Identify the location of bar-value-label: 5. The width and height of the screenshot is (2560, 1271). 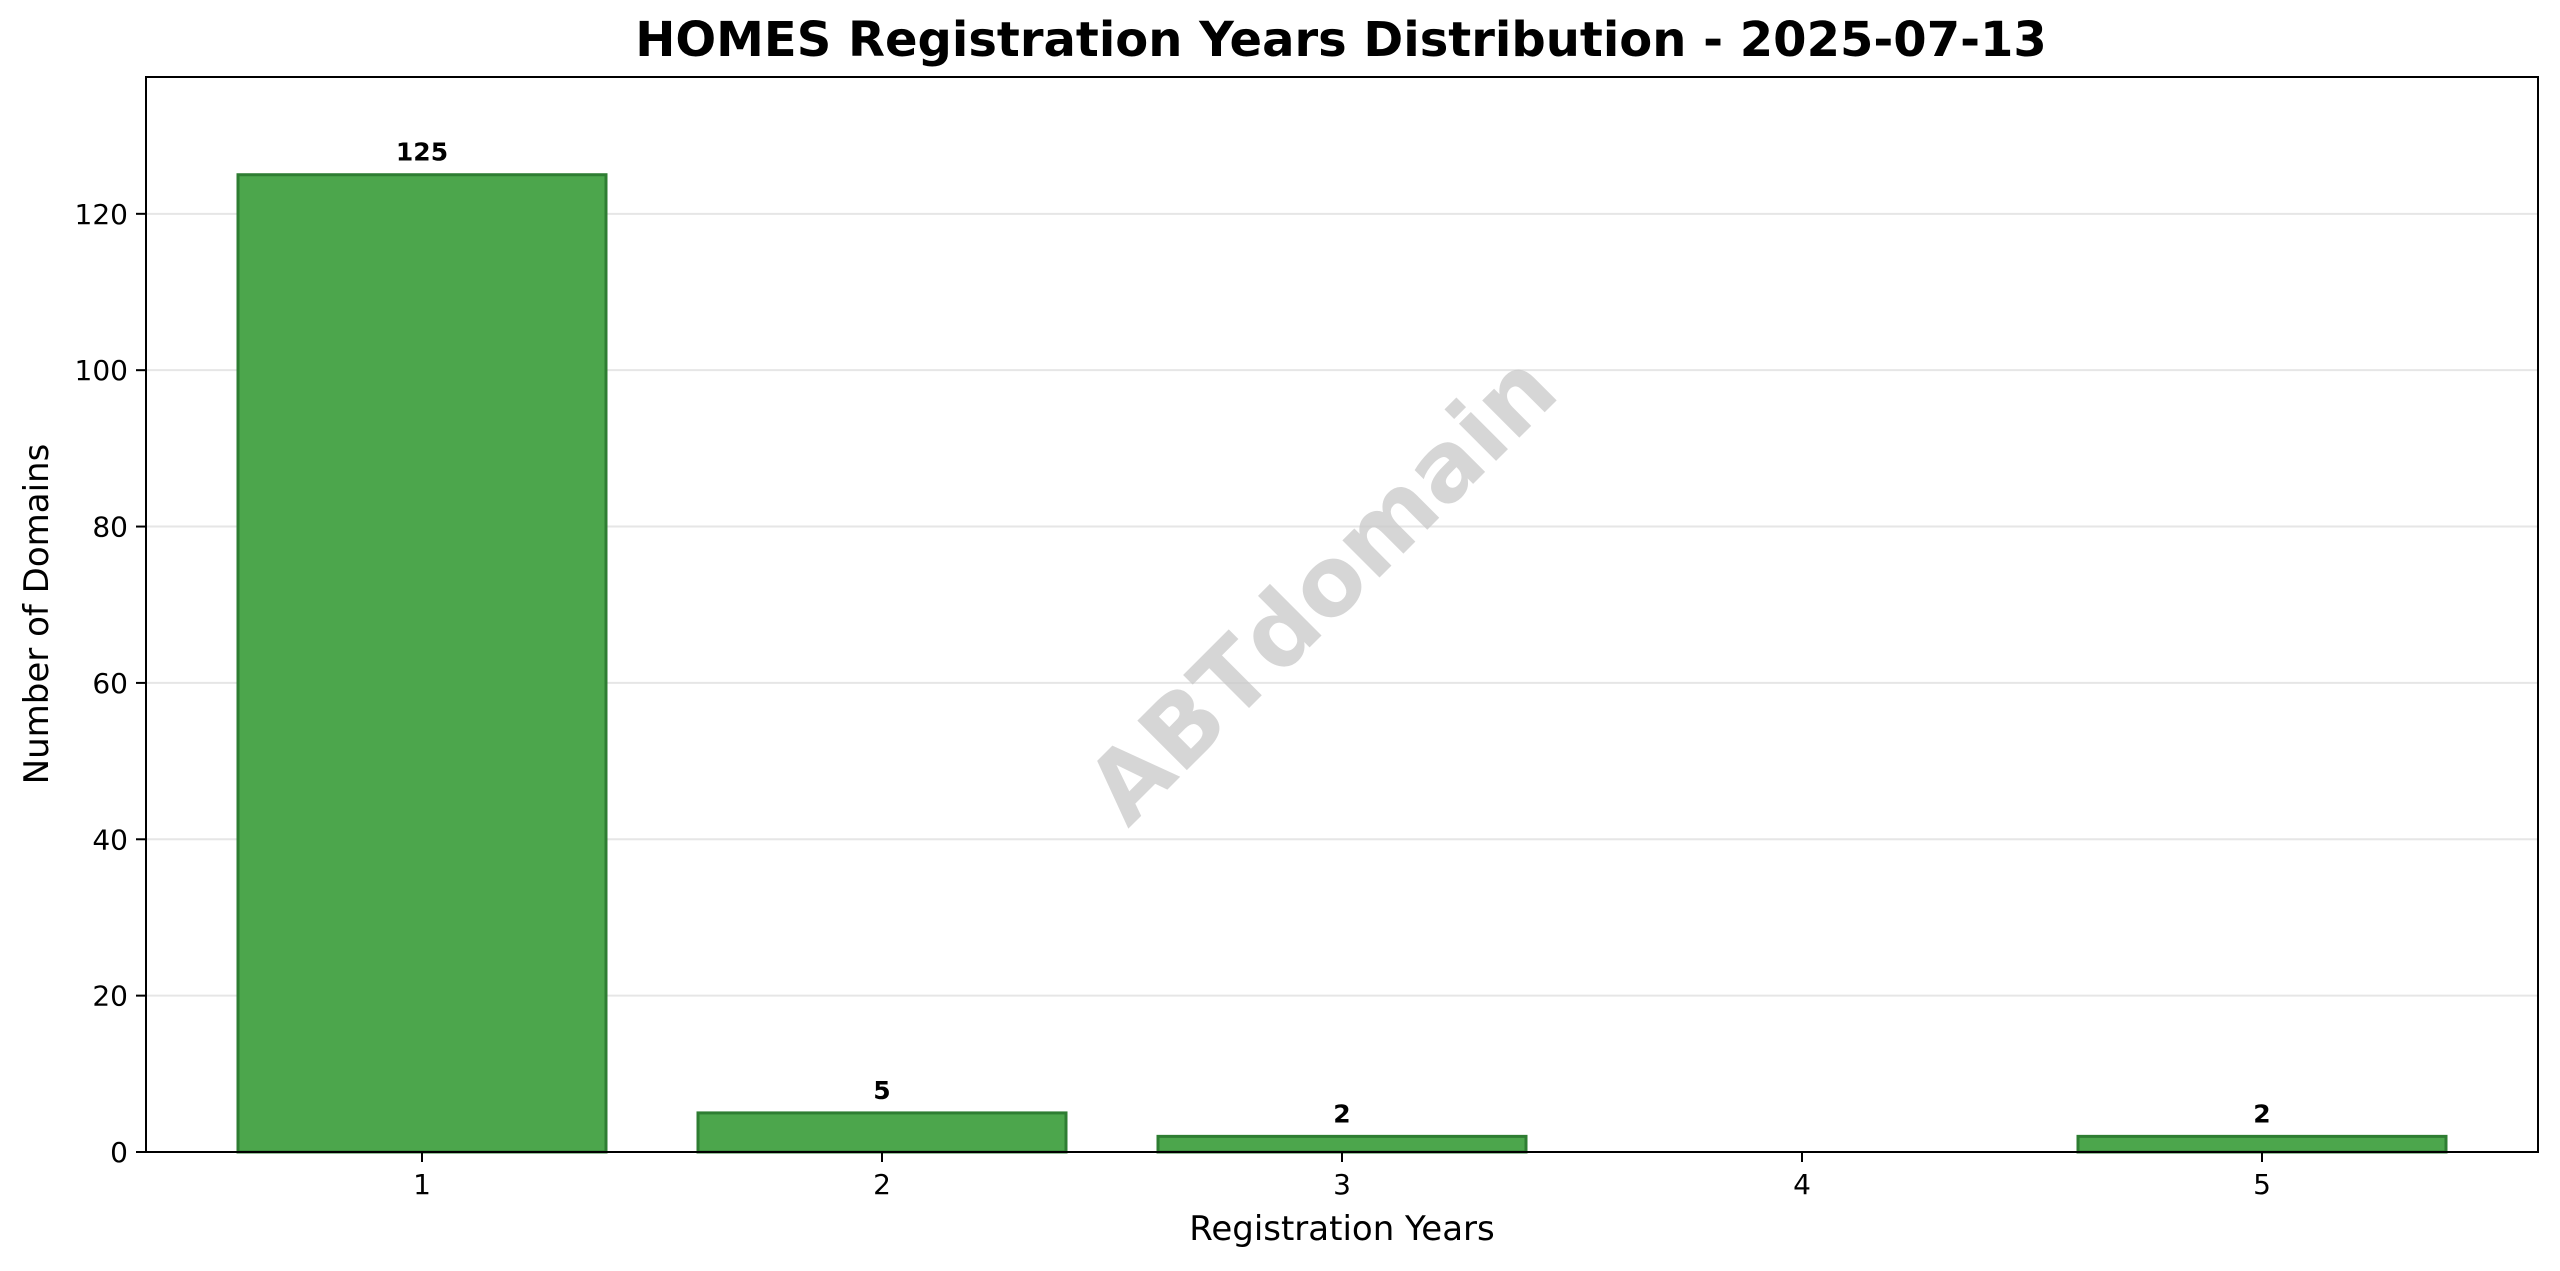
(881, 1090).